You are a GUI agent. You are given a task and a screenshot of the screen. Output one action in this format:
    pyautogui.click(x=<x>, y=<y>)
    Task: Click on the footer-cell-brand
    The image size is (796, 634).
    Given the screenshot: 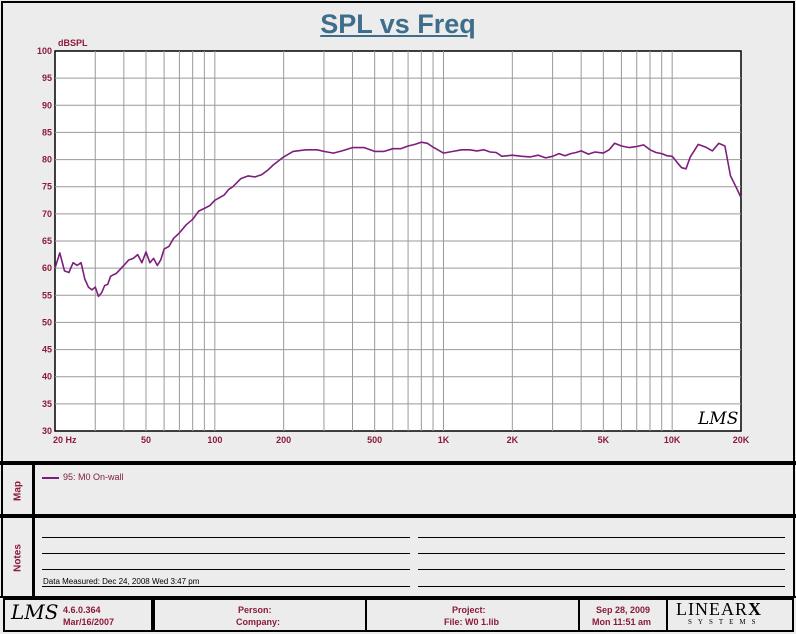 What is the action you would take?
    pyautogui.click(x=730, y=615)
    